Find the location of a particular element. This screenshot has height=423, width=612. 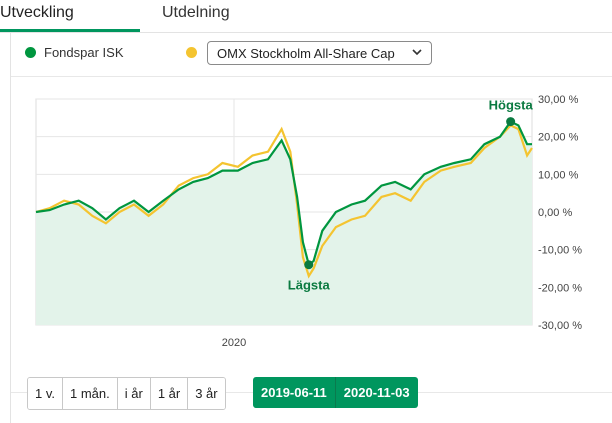

x-tick-2020: 2020 is located at coordinates (234, 343).